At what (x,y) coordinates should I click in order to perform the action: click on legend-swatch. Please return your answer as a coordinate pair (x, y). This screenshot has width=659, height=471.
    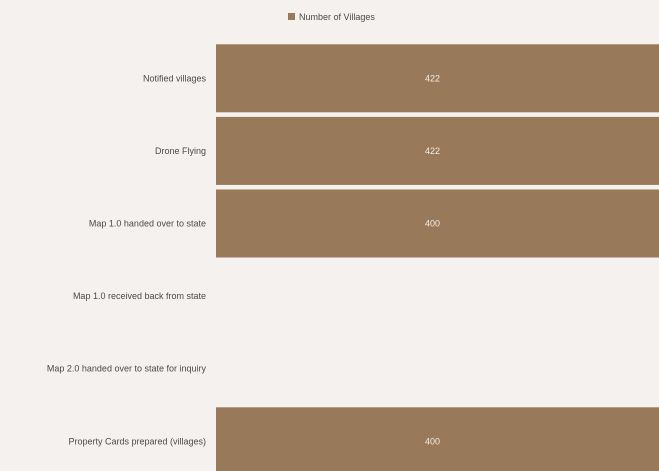
    Looking at the image, I should click on (291, 16).